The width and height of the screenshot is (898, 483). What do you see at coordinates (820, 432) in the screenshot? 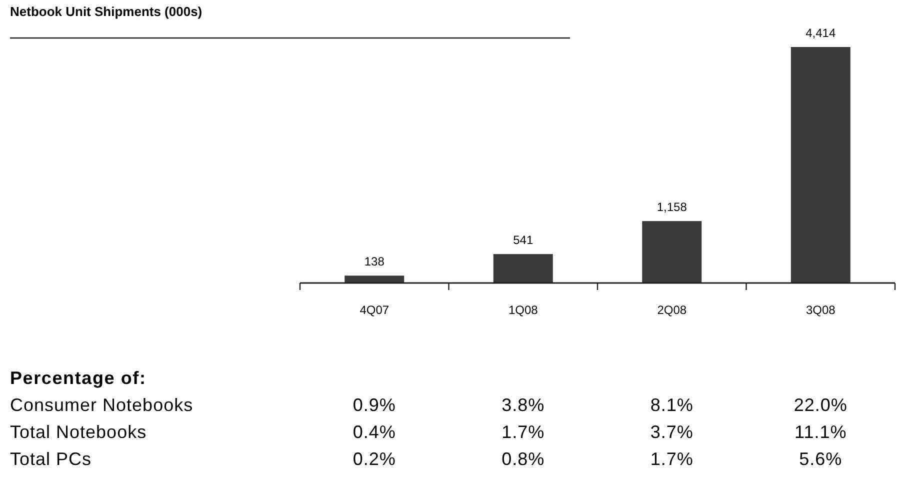
I see `text: 11.1%` at bounding box center [820, 432].